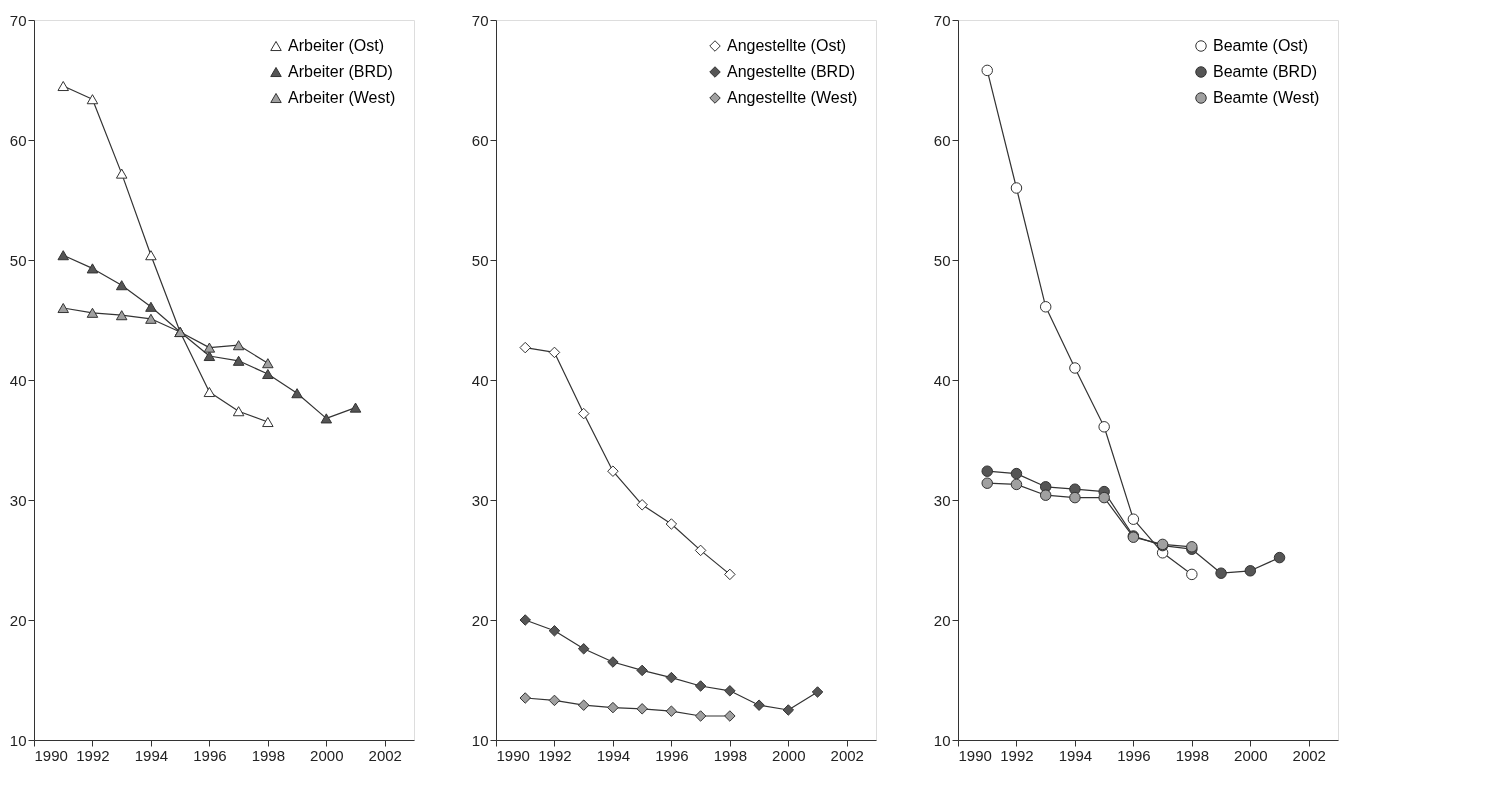 This screenshot has height=793, width=1508. I want to click on legend-label: Angestellte (West), so click(792, 97).